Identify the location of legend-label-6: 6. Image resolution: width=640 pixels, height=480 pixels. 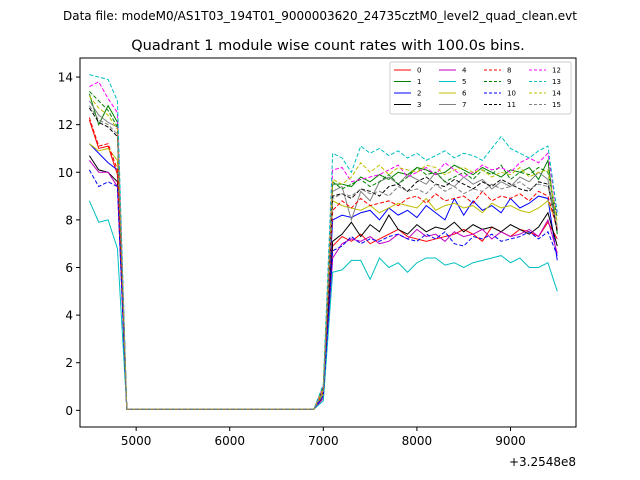
(464, 94).